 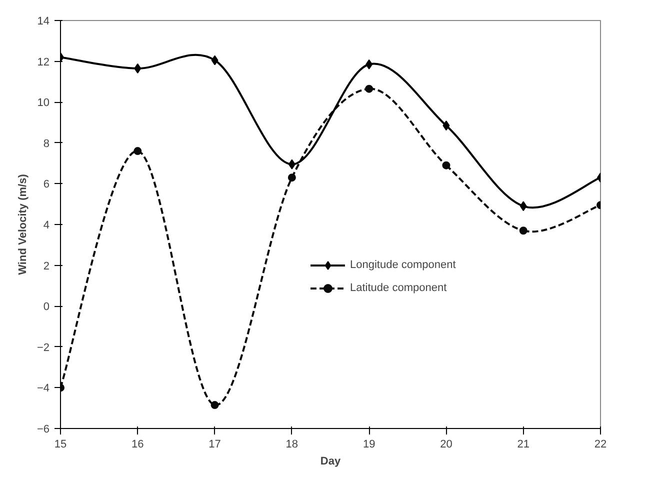 I want to click on y-axis-title: Wind Velocity (m/s), so click(x=22, y=224).